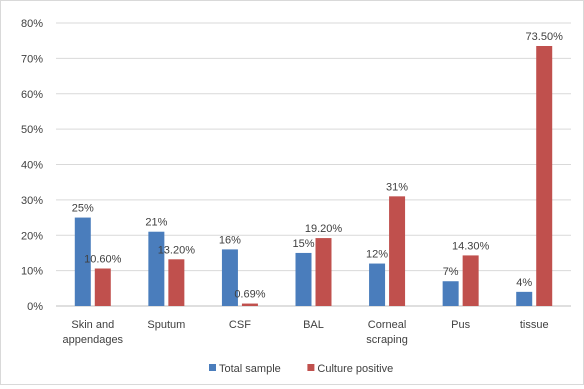 The height and width of the screenshot is (389, 584). I want to click on category-label: Pus, so click(460, 325).